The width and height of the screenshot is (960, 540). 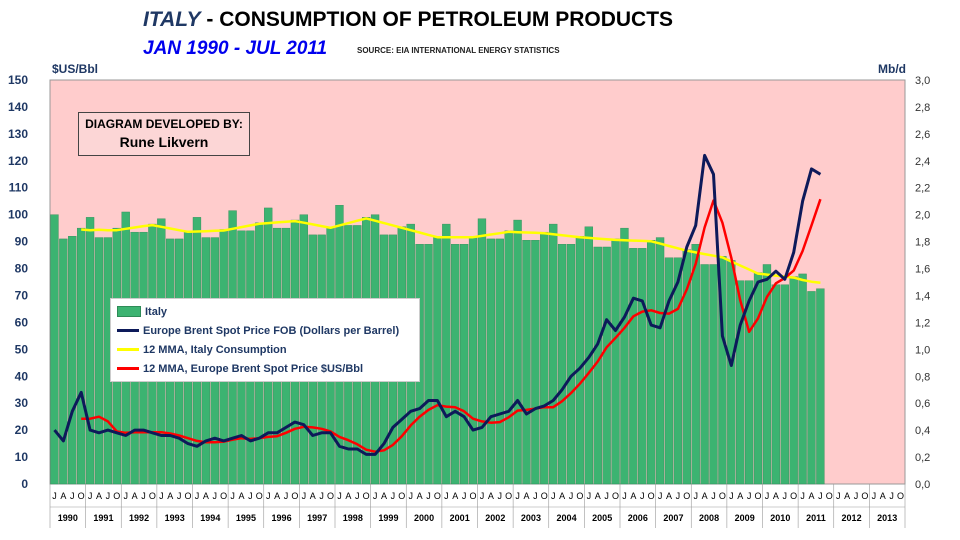 I want to click on chart-subtitle: JAN 1990 - JUL 2011, so click(x=235, y=48).